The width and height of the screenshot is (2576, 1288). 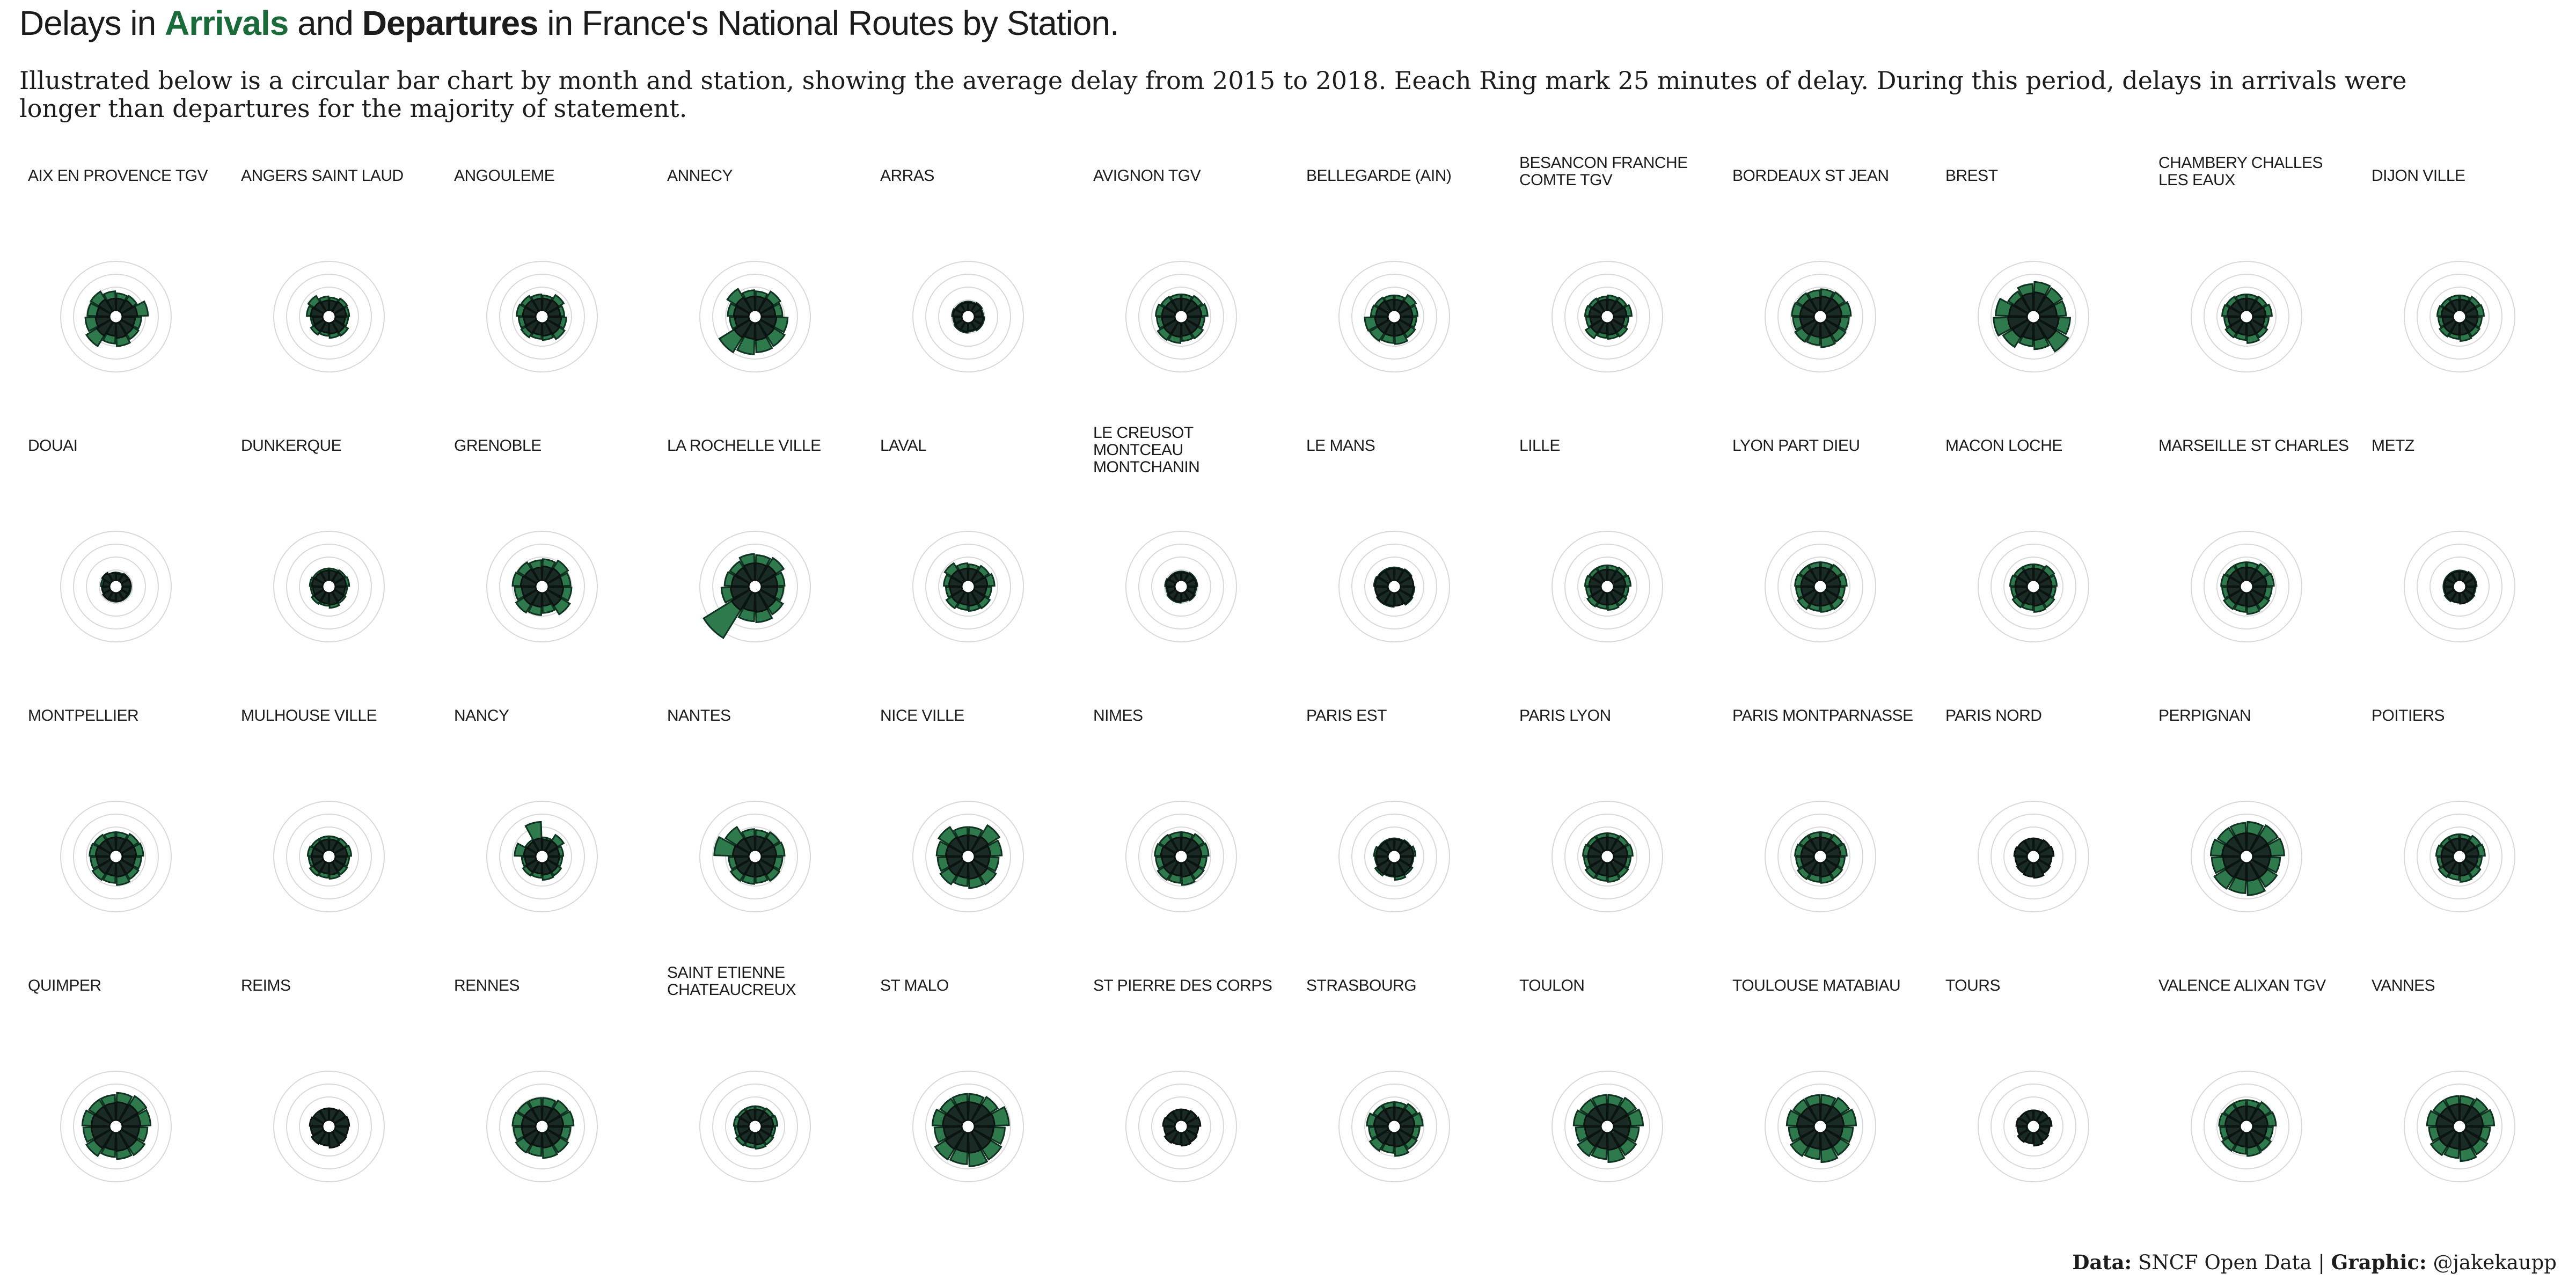 I want to click on title-text-pre: Delays in, so click(x=87, y=23).